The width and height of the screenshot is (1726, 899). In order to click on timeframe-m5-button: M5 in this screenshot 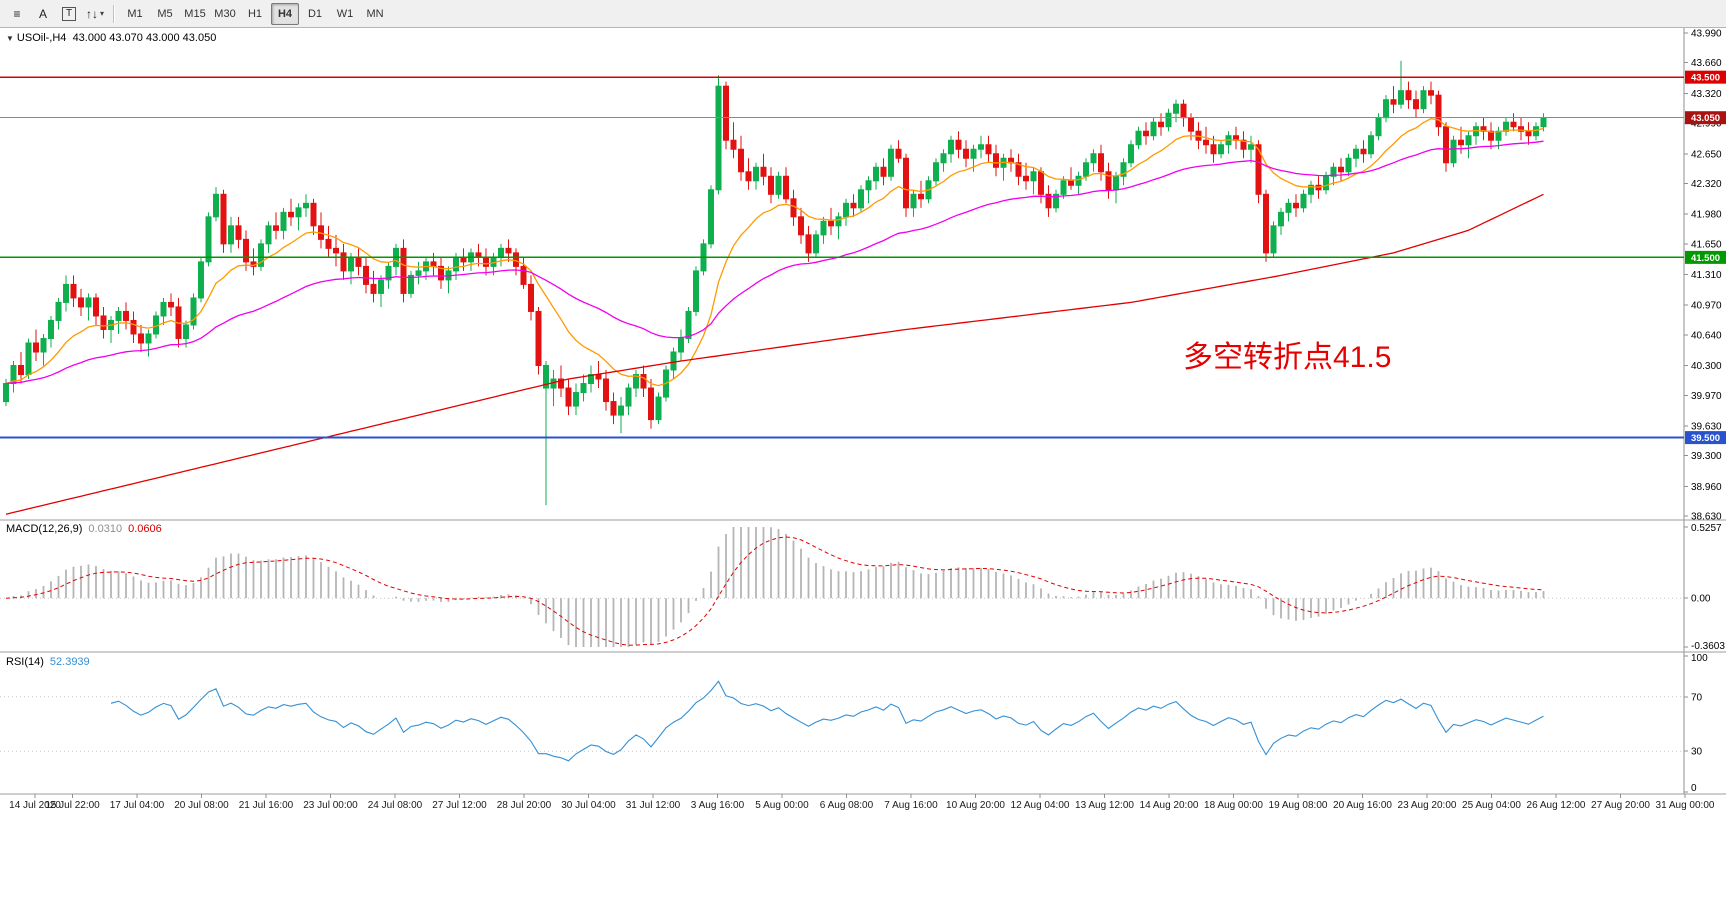, I will do `click(165, 13)`.